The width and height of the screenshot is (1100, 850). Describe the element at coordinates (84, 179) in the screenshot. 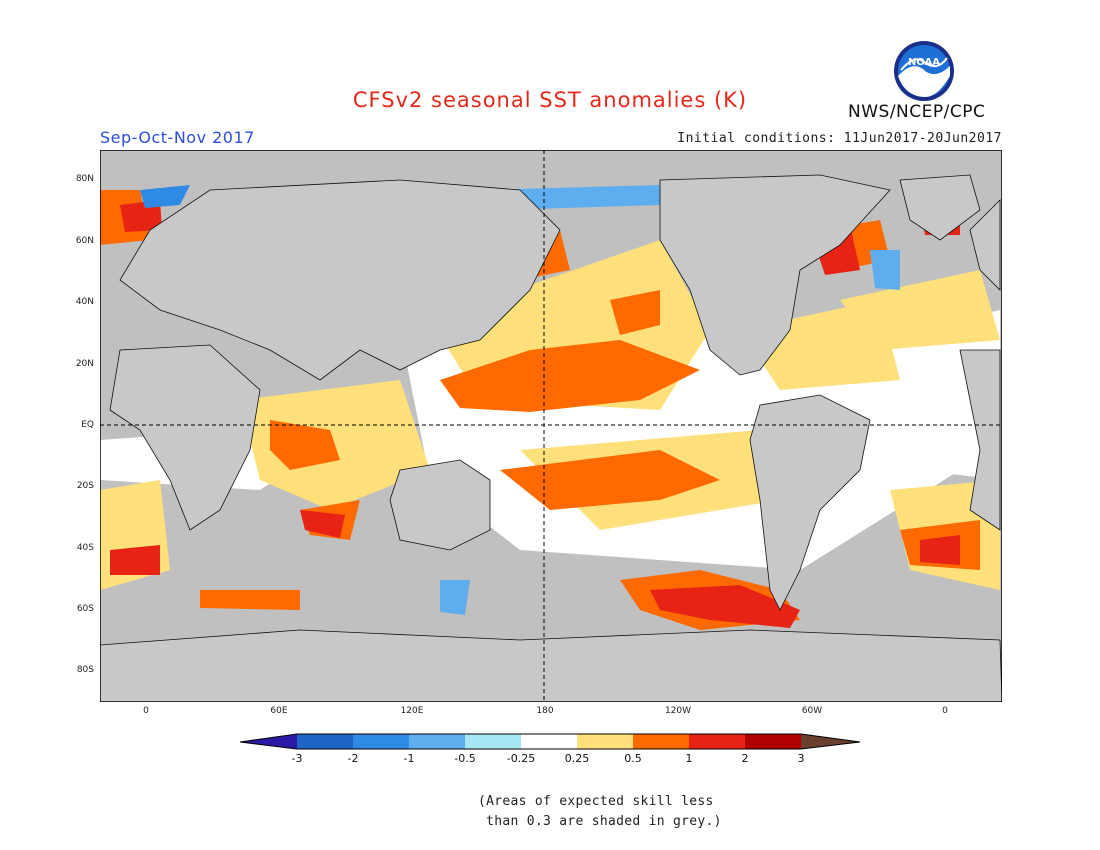

I see `lat-label-80n: 80N` at that location.